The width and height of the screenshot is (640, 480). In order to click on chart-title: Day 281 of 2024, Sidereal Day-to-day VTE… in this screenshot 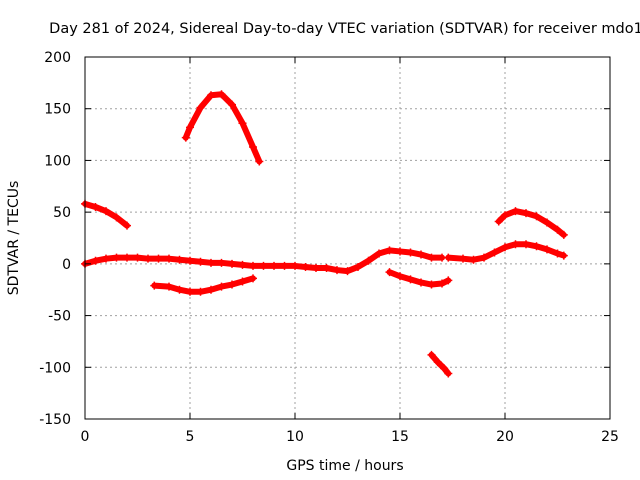, I will do `click(344, 29)`.